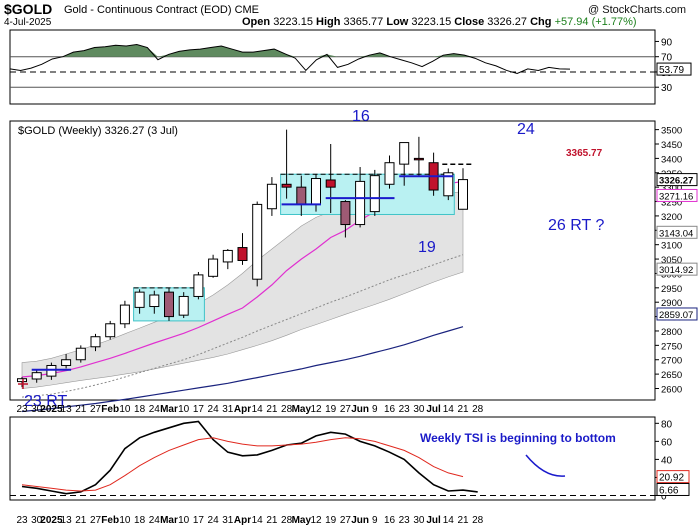  I want to click on open-value: 3223.15, so click(293, 22).